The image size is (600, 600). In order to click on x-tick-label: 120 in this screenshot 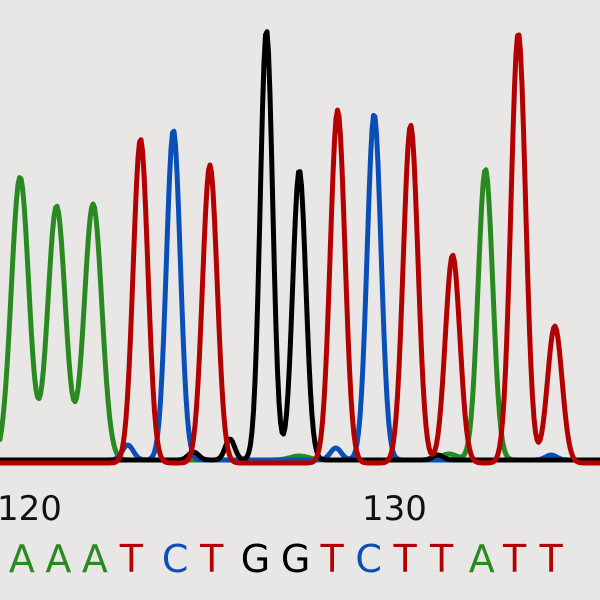, I will do `click(31, 509)`.